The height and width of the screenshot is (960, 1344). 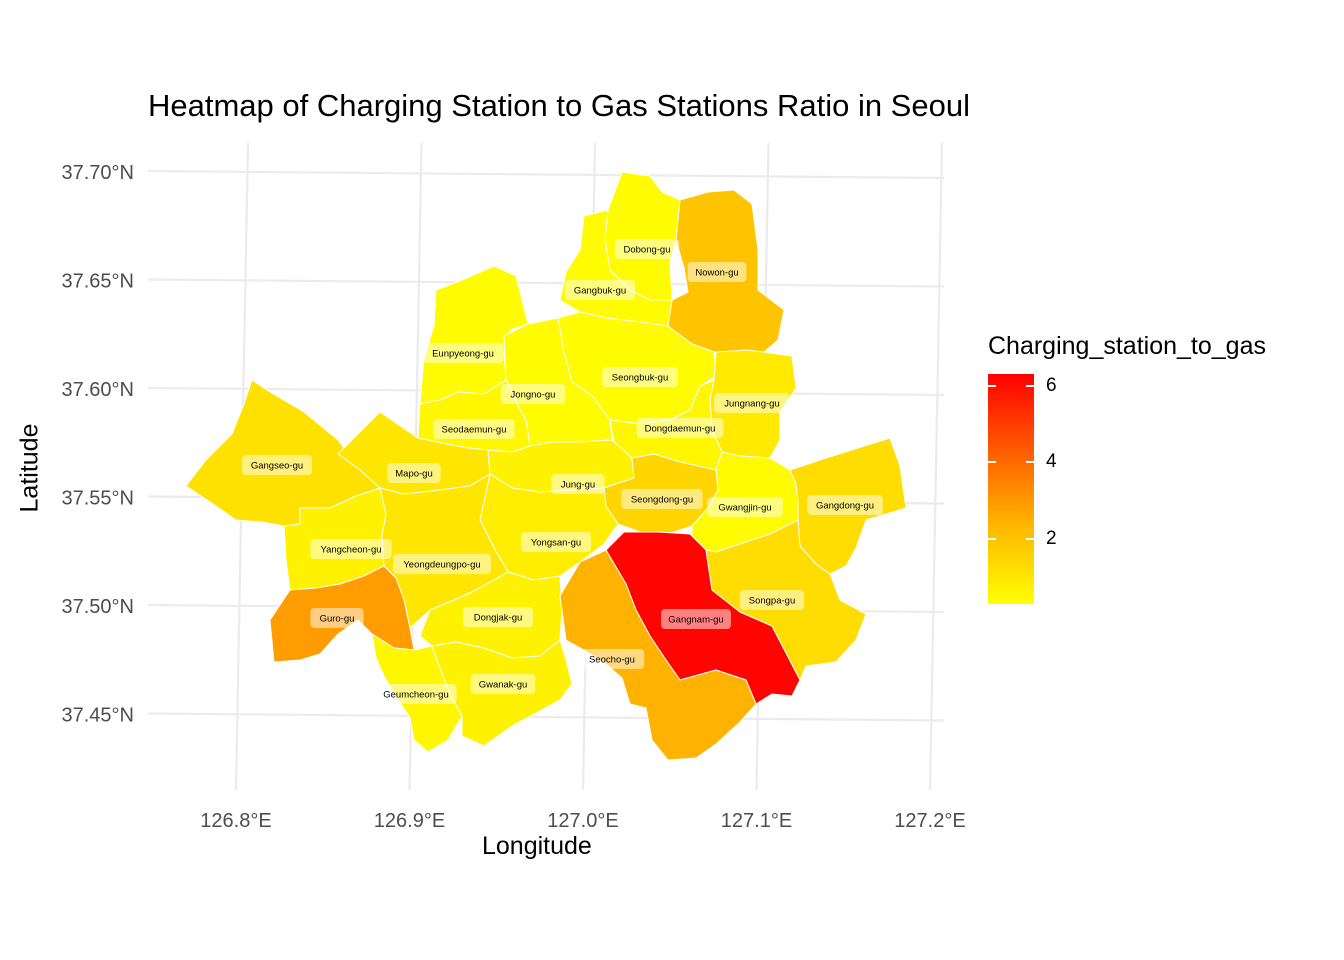 I want to click on district-label: Dobong-gu, so click(x=646, y=250).